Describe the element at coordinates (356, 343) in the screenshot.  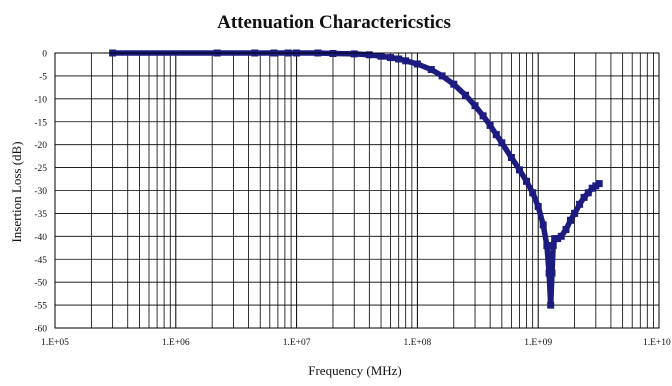
I see `x-tick-labels: 1.E+05 1.E+06 1.E+07 1.E+08 1.E+09 1.E+10` at that location.